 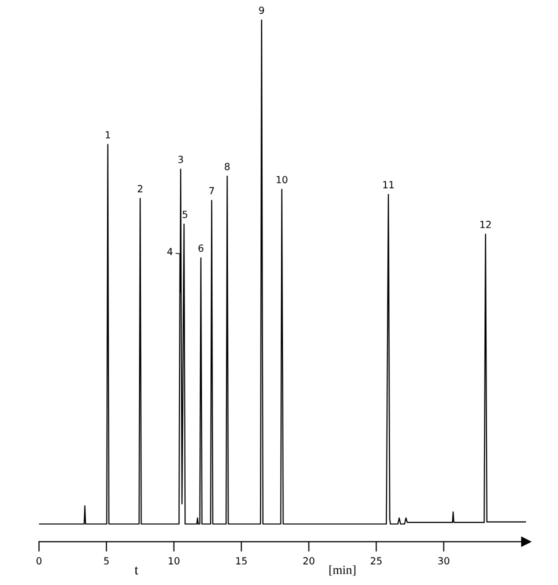 I want to click on x-tick-label: 5, so click(x=106, y=561).